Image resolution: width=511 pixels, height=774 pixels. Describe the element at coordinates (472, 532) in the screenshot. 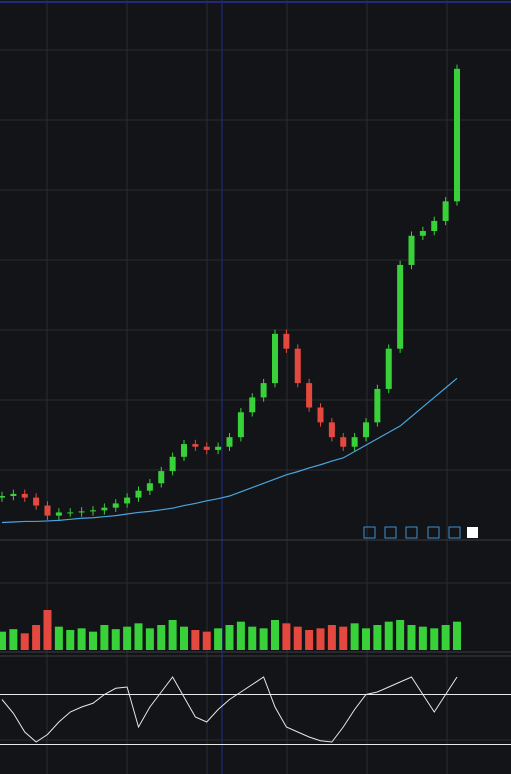

I see `info-icon` at that location.